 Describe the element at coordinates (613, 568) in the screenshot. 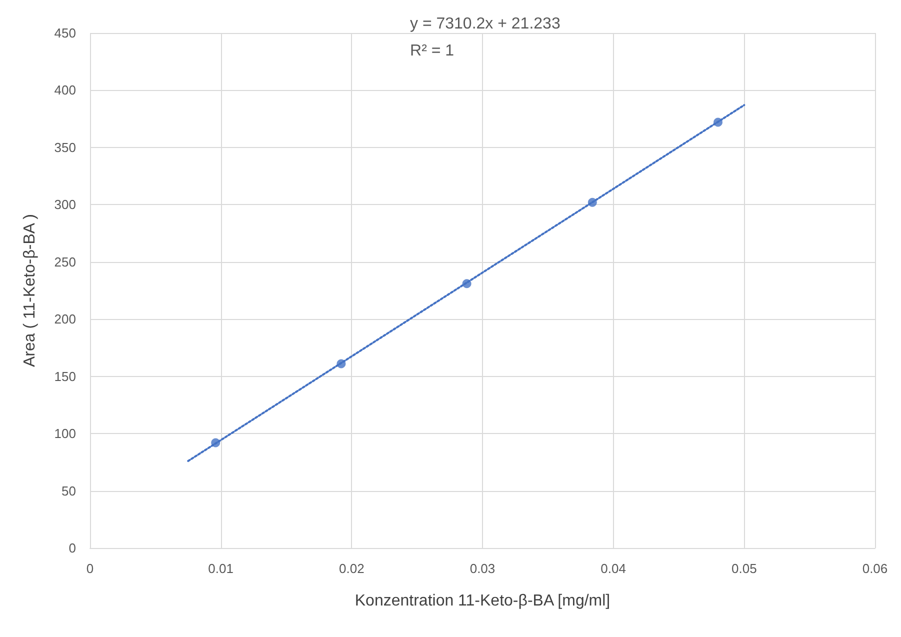

I see `x-tick-label: 0.04` at that location.